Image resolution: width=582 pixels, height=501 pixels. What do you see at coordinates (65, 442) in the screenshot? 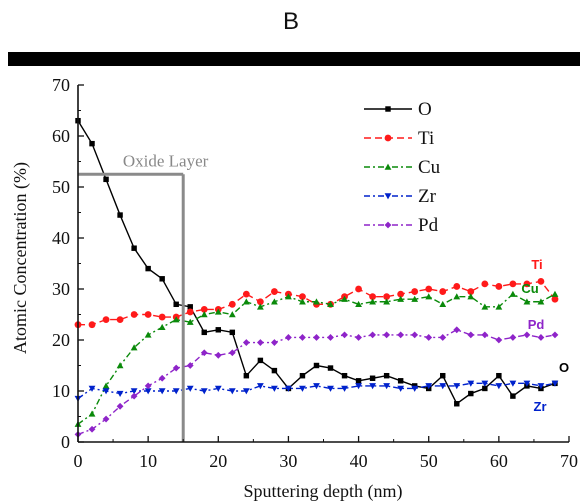
I see `y-tick-label: 0` at bounding box center [65, 442].